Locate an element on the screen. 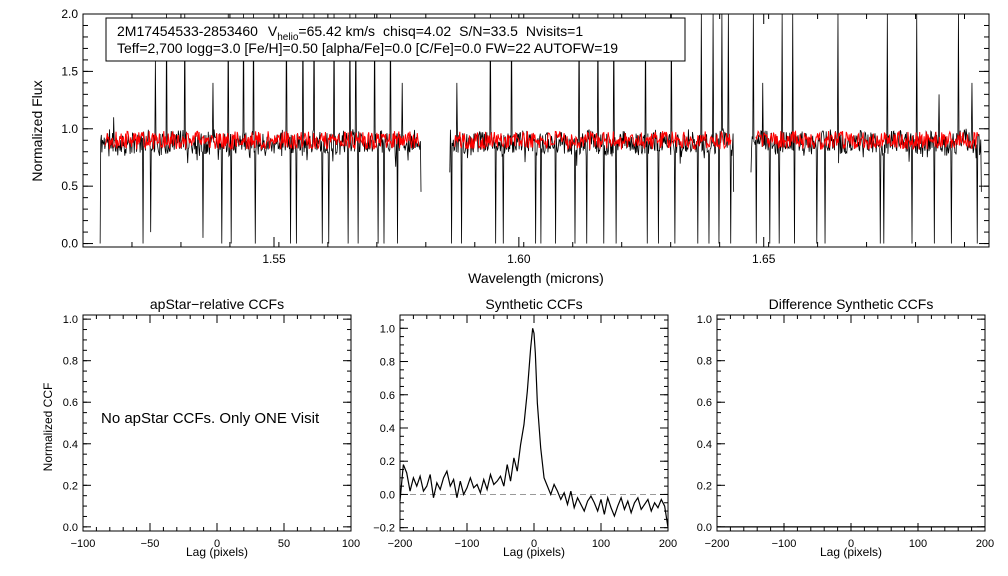  ccf-y-axis-title: Normalized CCF is located at coordinates (48, 427).